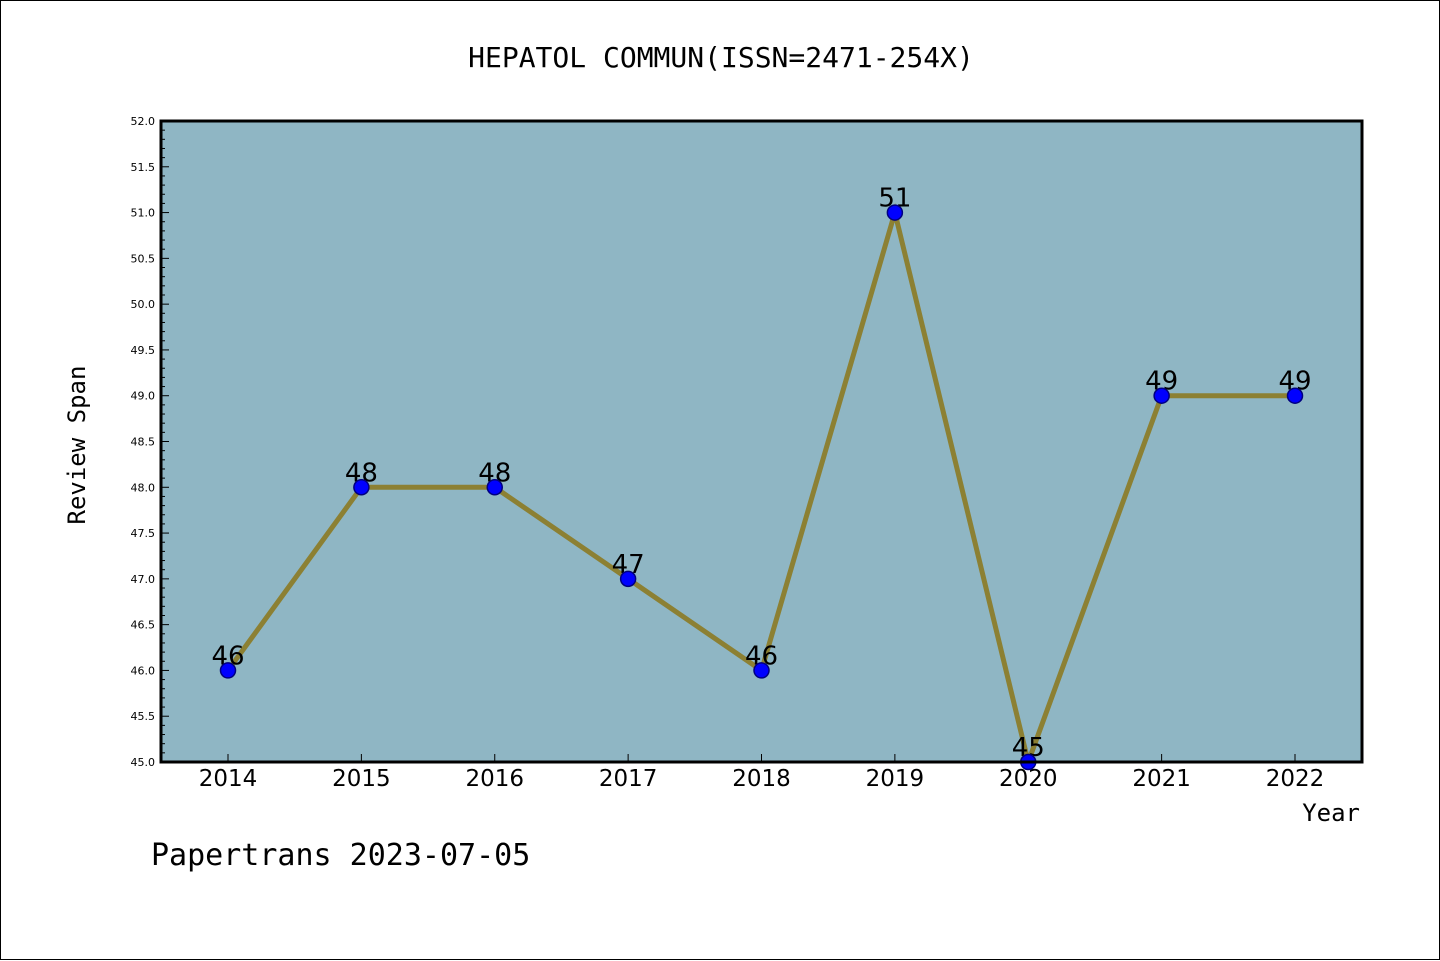 Image resolution: width=1440 pixels, height=961 pixels. Describe the element at coordinates (143, 625) in the screenshot. I see `y-tick-label: 46.5` at that location.